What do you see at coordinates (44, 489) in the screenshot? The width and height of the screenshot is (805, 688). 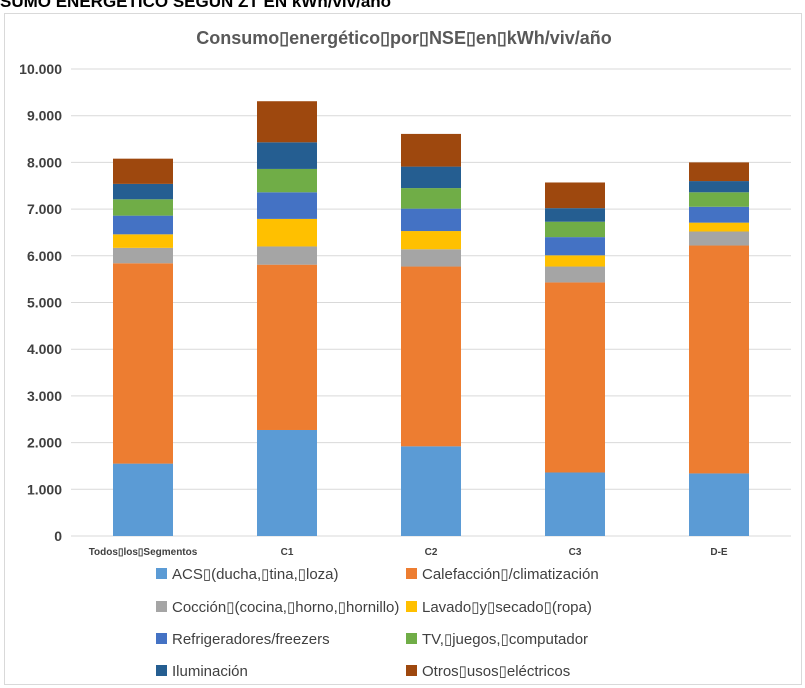 I see `y-tick-label: 1.000` at bounding box center [44, 489].